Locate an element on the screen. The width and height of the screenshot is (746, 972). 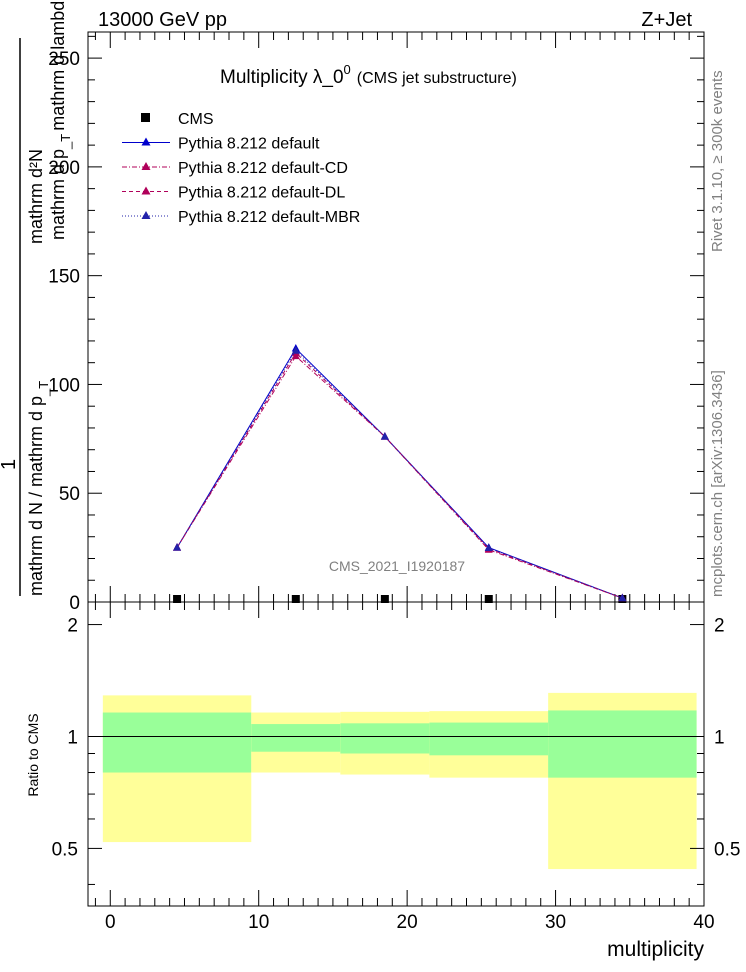
legend-entry: Pythia 8.212 default-DL is located at coordinates (233, 193).